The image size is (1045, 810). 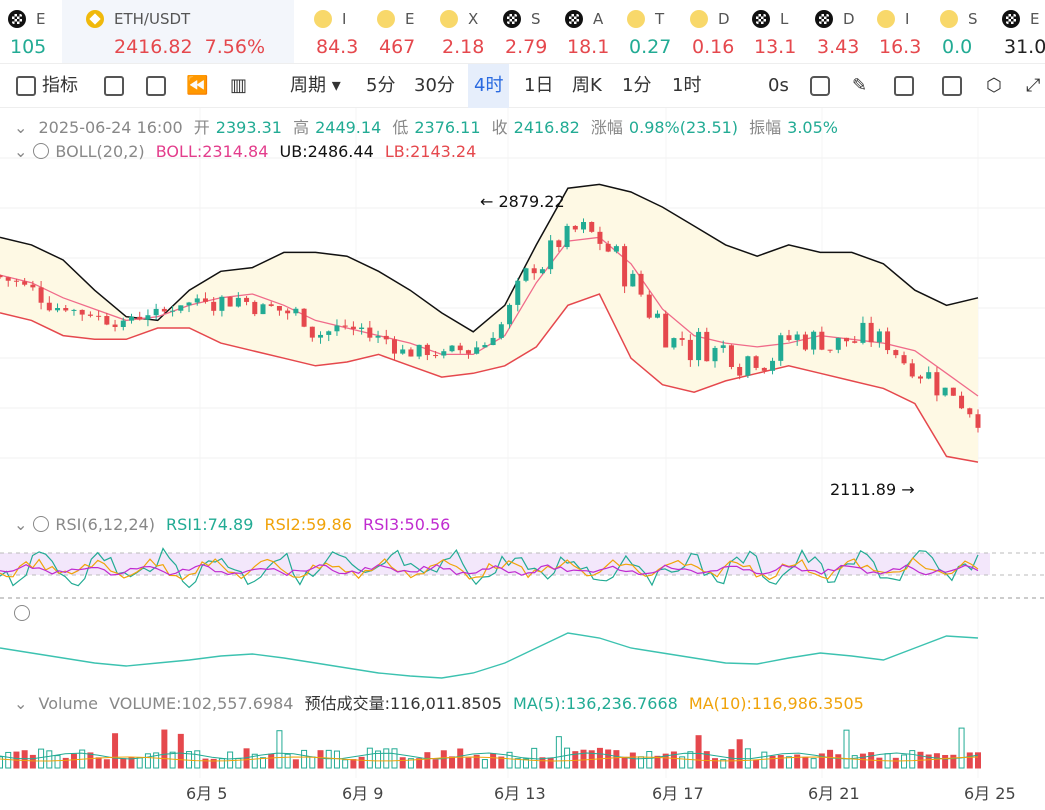 What do you see at coordinates (820, 86) in the screenshot?
I see `camera-icon` at bounding box center [820, 86].